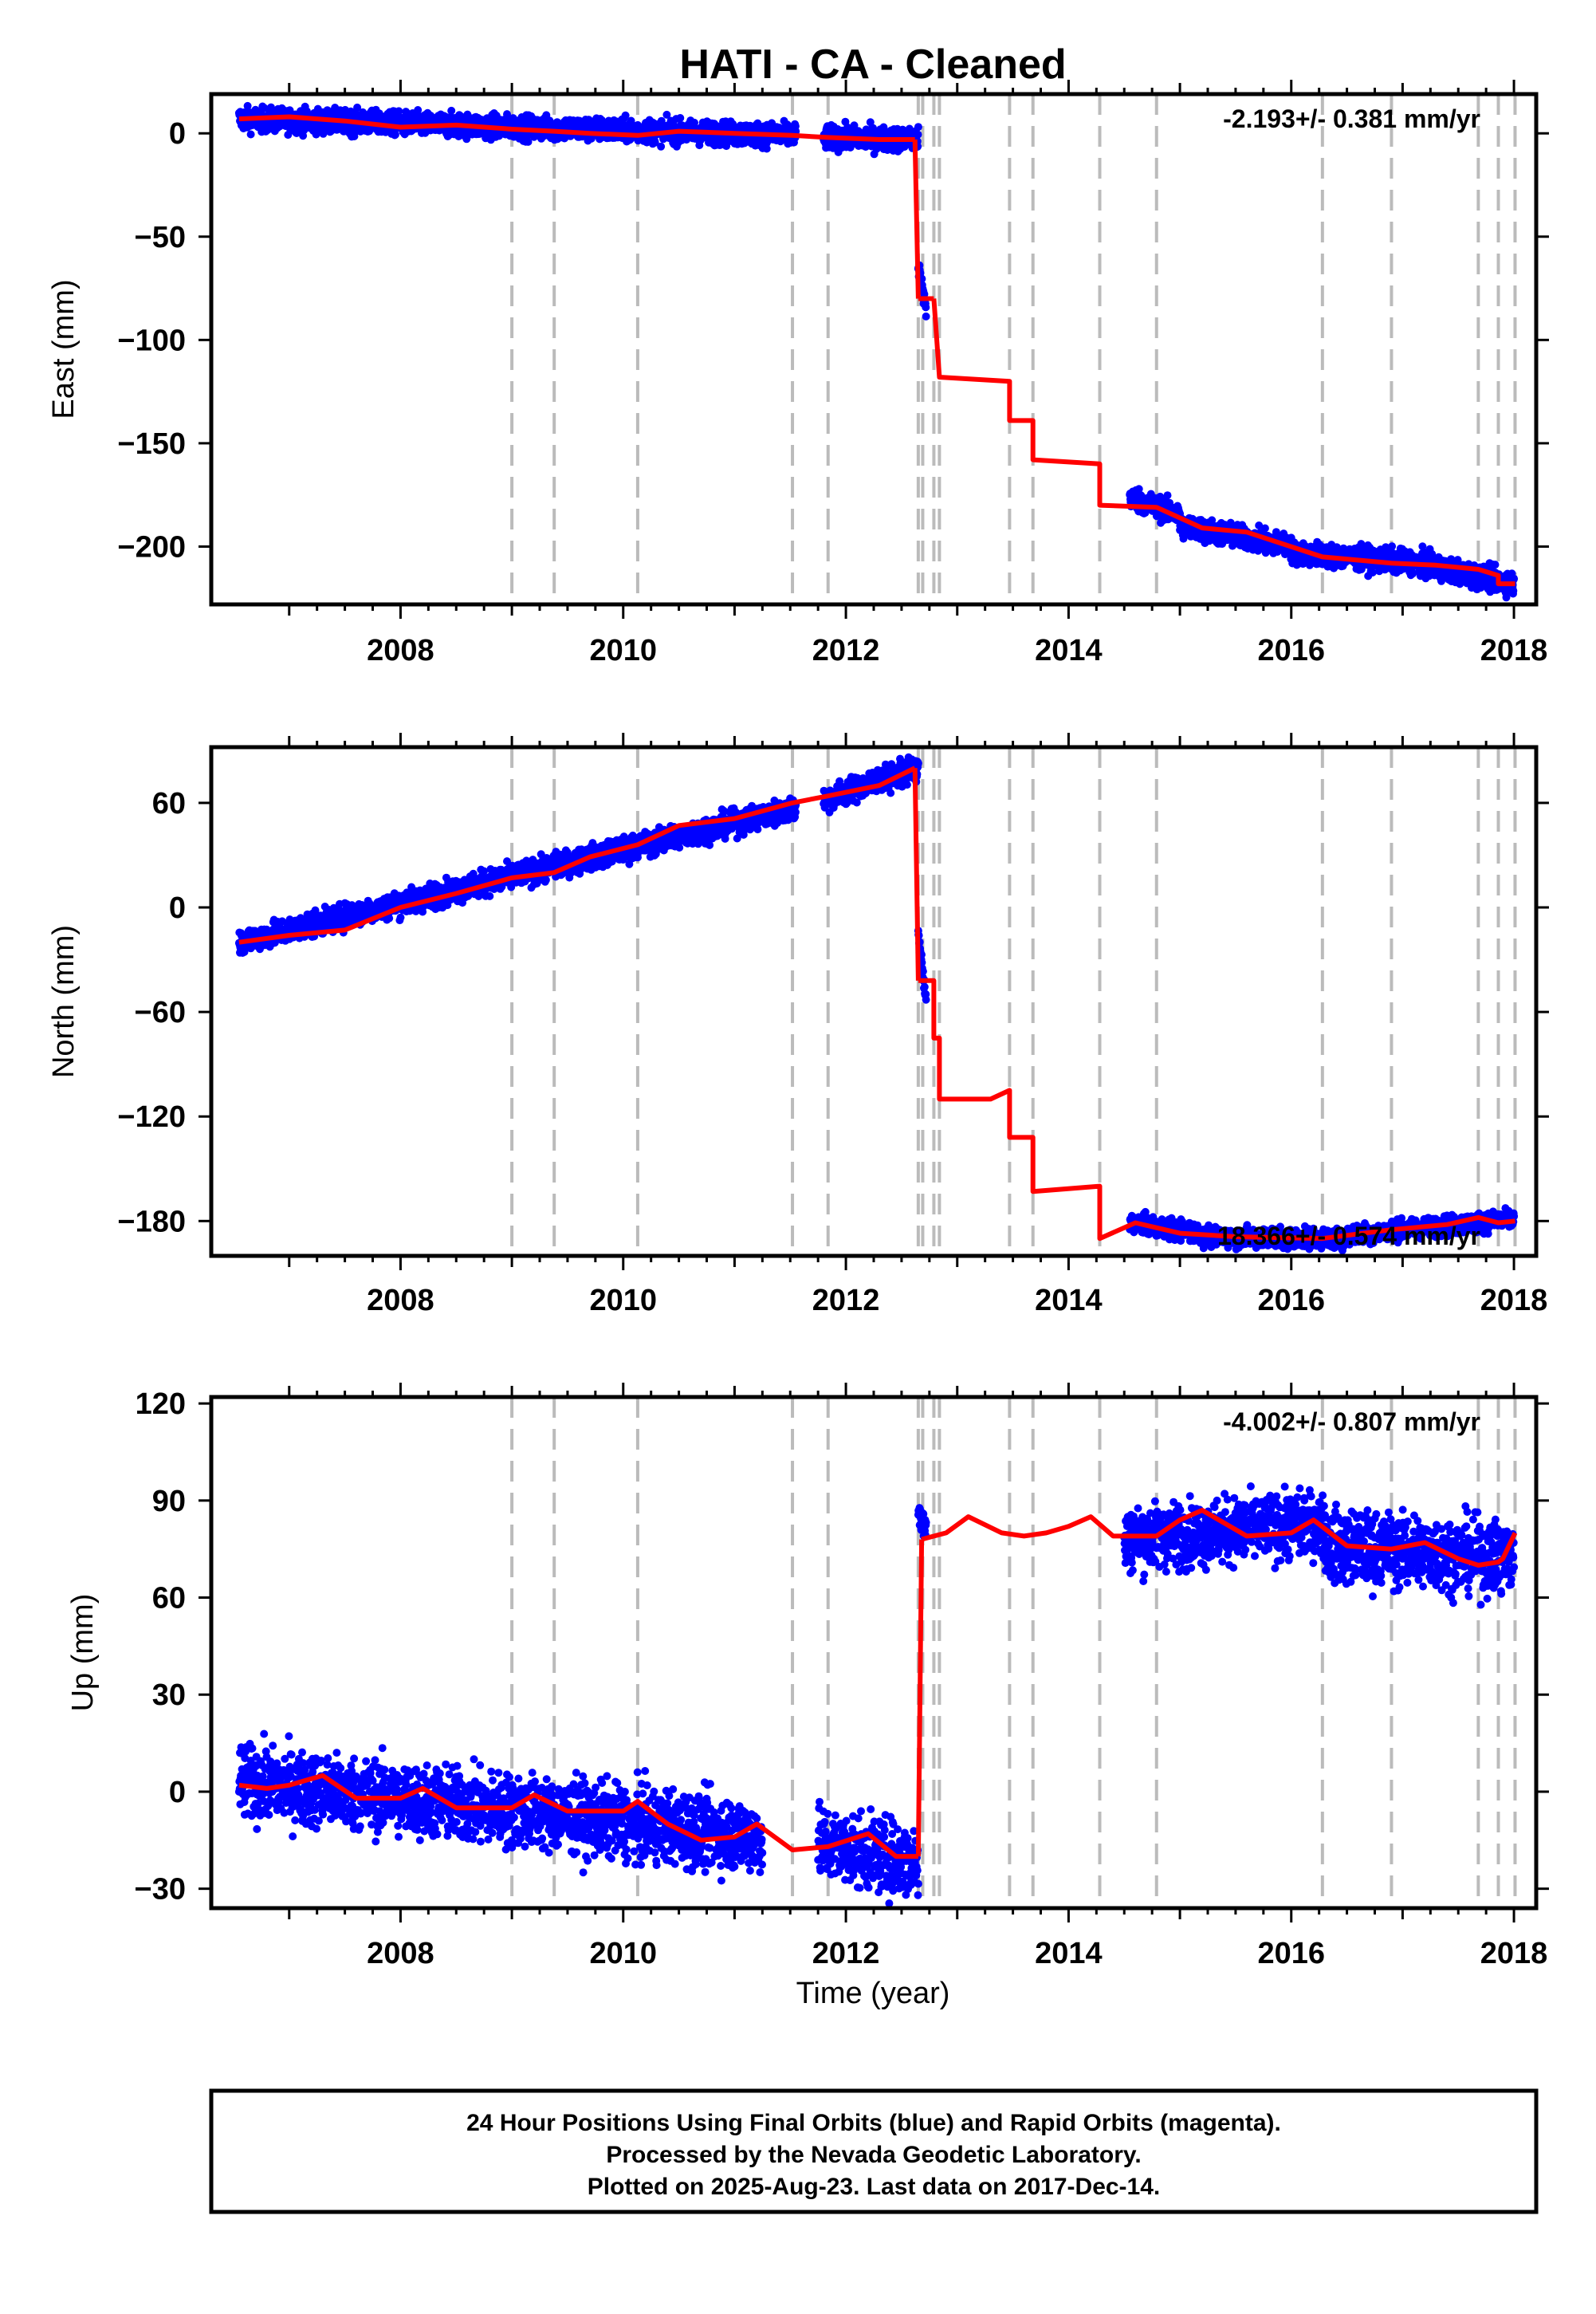 This screenshot has width=1596, height=2314. I want to click on y-axis-label: East (mm), so click(64, 349).